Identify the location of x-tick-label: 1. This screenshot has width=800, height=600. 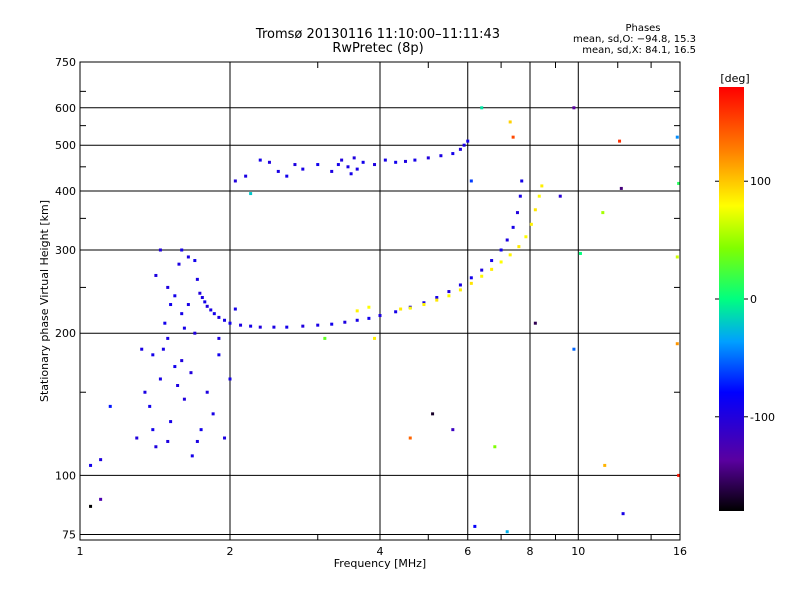
(80, 551).